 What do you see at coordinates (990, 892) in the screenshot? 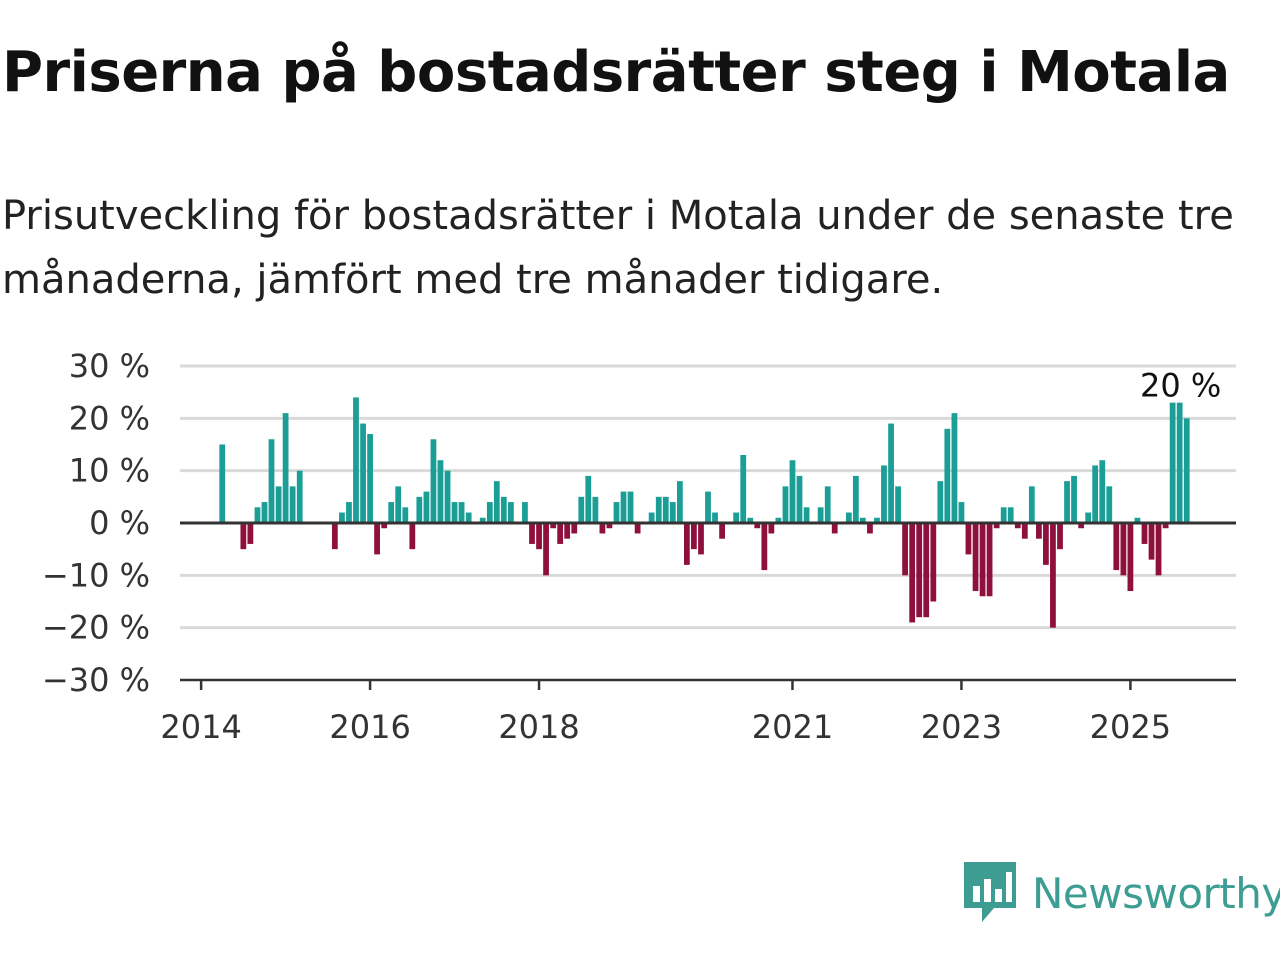
I see `newsworthy-chart-icon` at bounding box center [990, 892].